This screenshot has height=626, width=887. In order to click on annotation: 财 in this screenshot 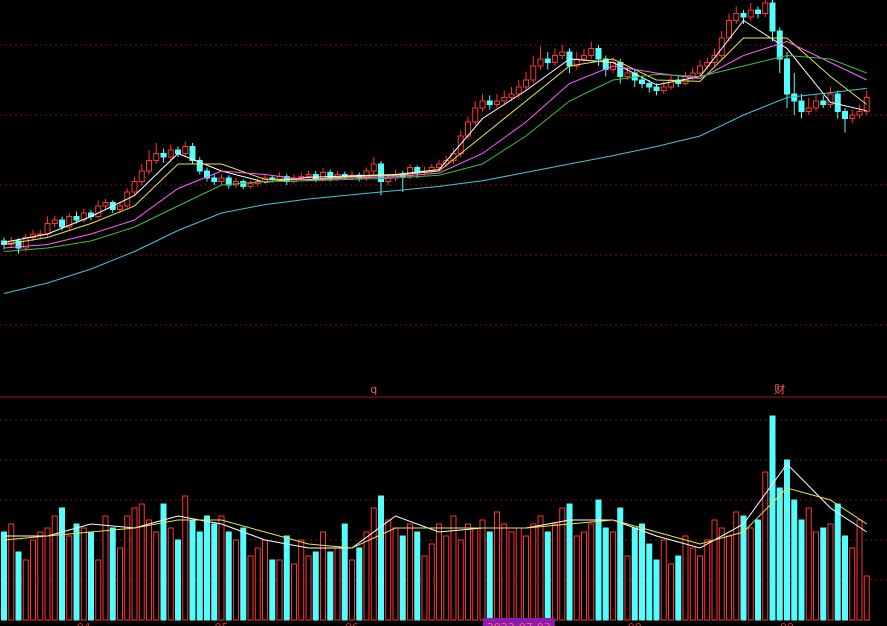, I will do `click(779, 389)`.